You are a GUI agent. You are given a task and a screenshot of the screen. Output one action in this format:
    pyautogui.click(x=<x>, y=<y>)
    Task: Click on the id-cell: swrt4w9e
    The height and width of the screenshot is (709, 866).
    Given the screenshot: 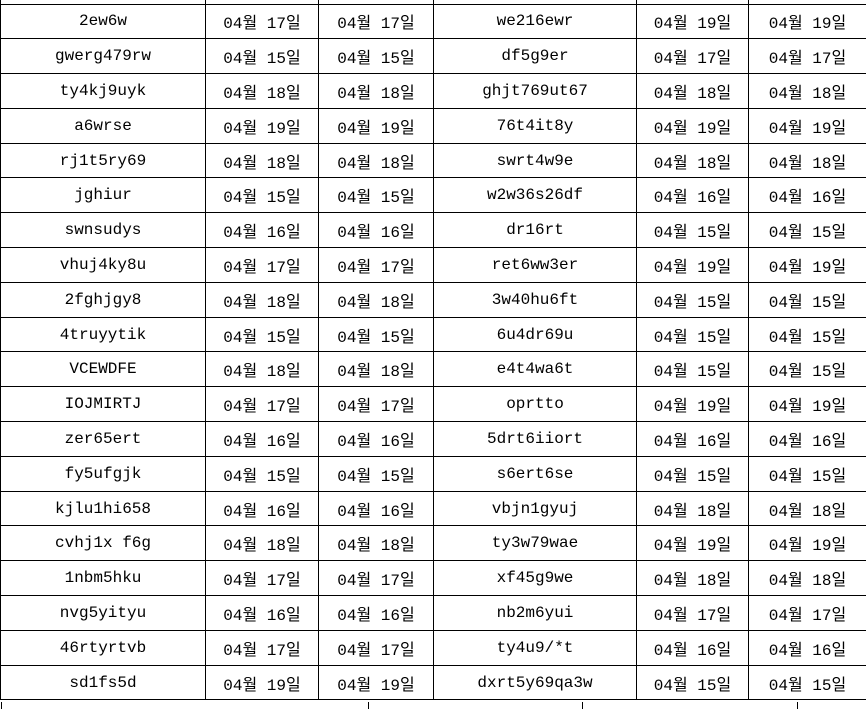 What is the action you would take?
    pyautogui.click(x=535, y=160)
    